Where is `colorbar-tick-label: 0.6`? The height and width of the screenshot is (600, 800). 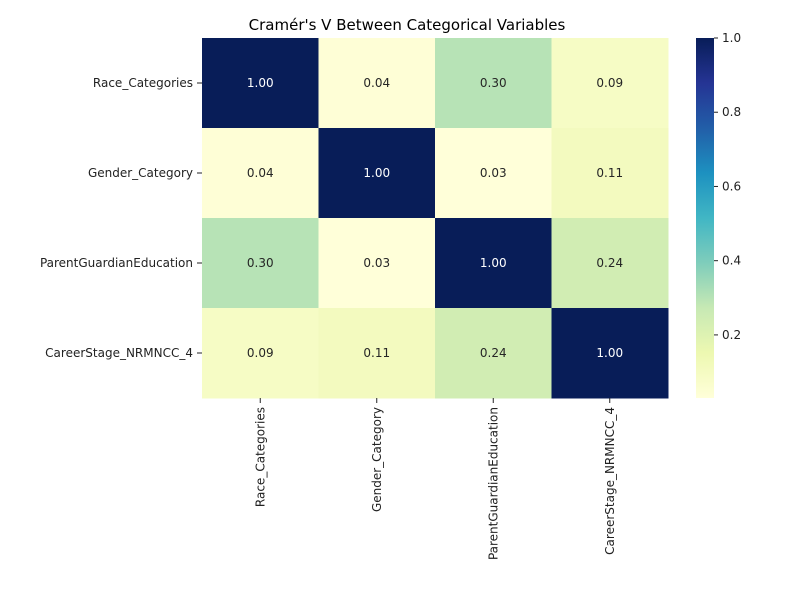
colorbar-tick-label: 0.6 is located at coordinates (731, 186).